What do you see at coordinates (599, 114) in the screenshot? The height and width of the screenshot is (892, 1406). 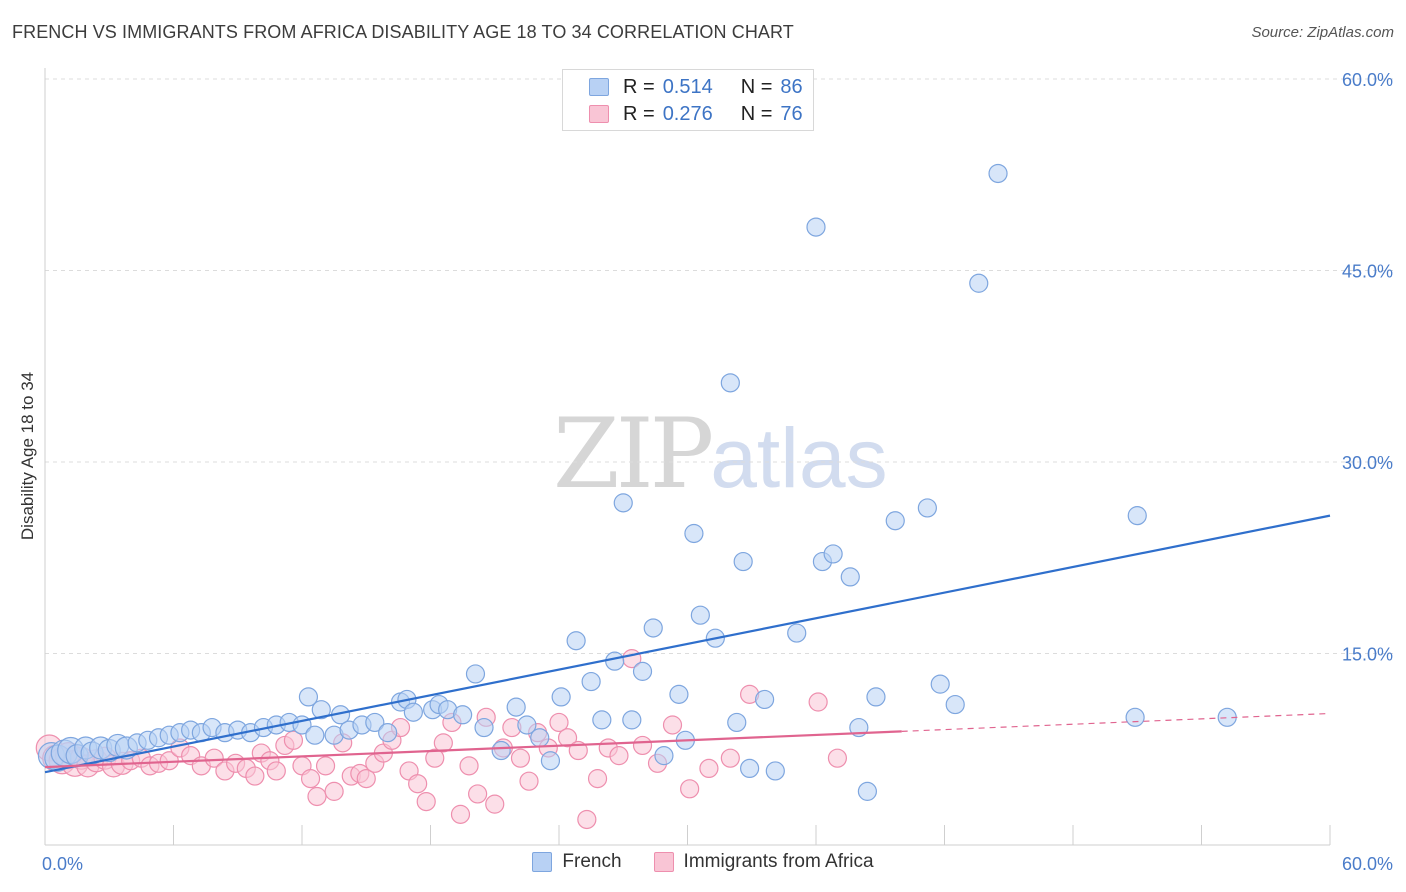 I see `africa-swatch` at bounding box center [599, 114].